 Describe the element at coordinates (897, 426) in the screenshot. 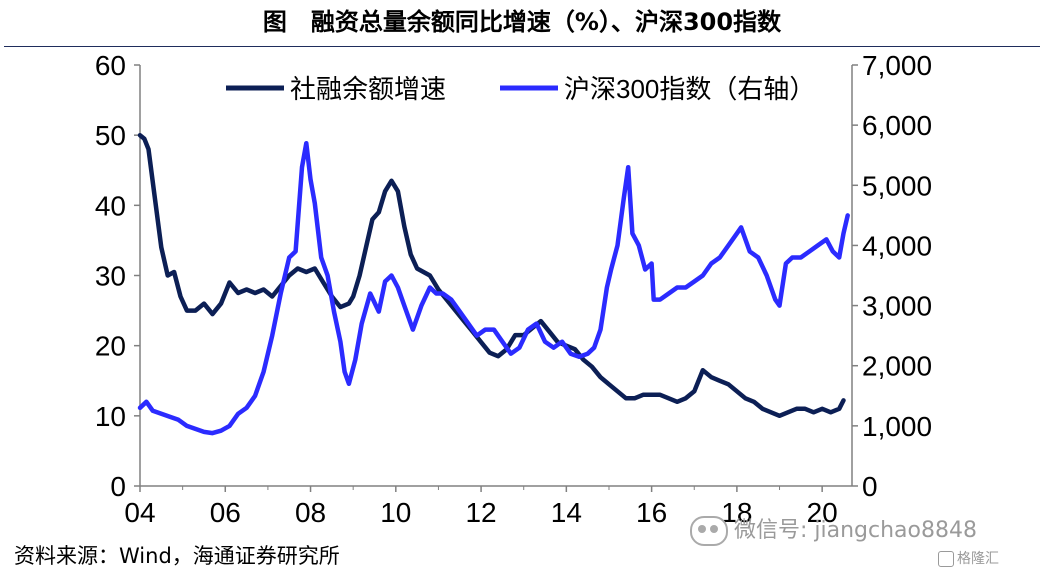

I see `right-tick-label: 1,000` at that location.